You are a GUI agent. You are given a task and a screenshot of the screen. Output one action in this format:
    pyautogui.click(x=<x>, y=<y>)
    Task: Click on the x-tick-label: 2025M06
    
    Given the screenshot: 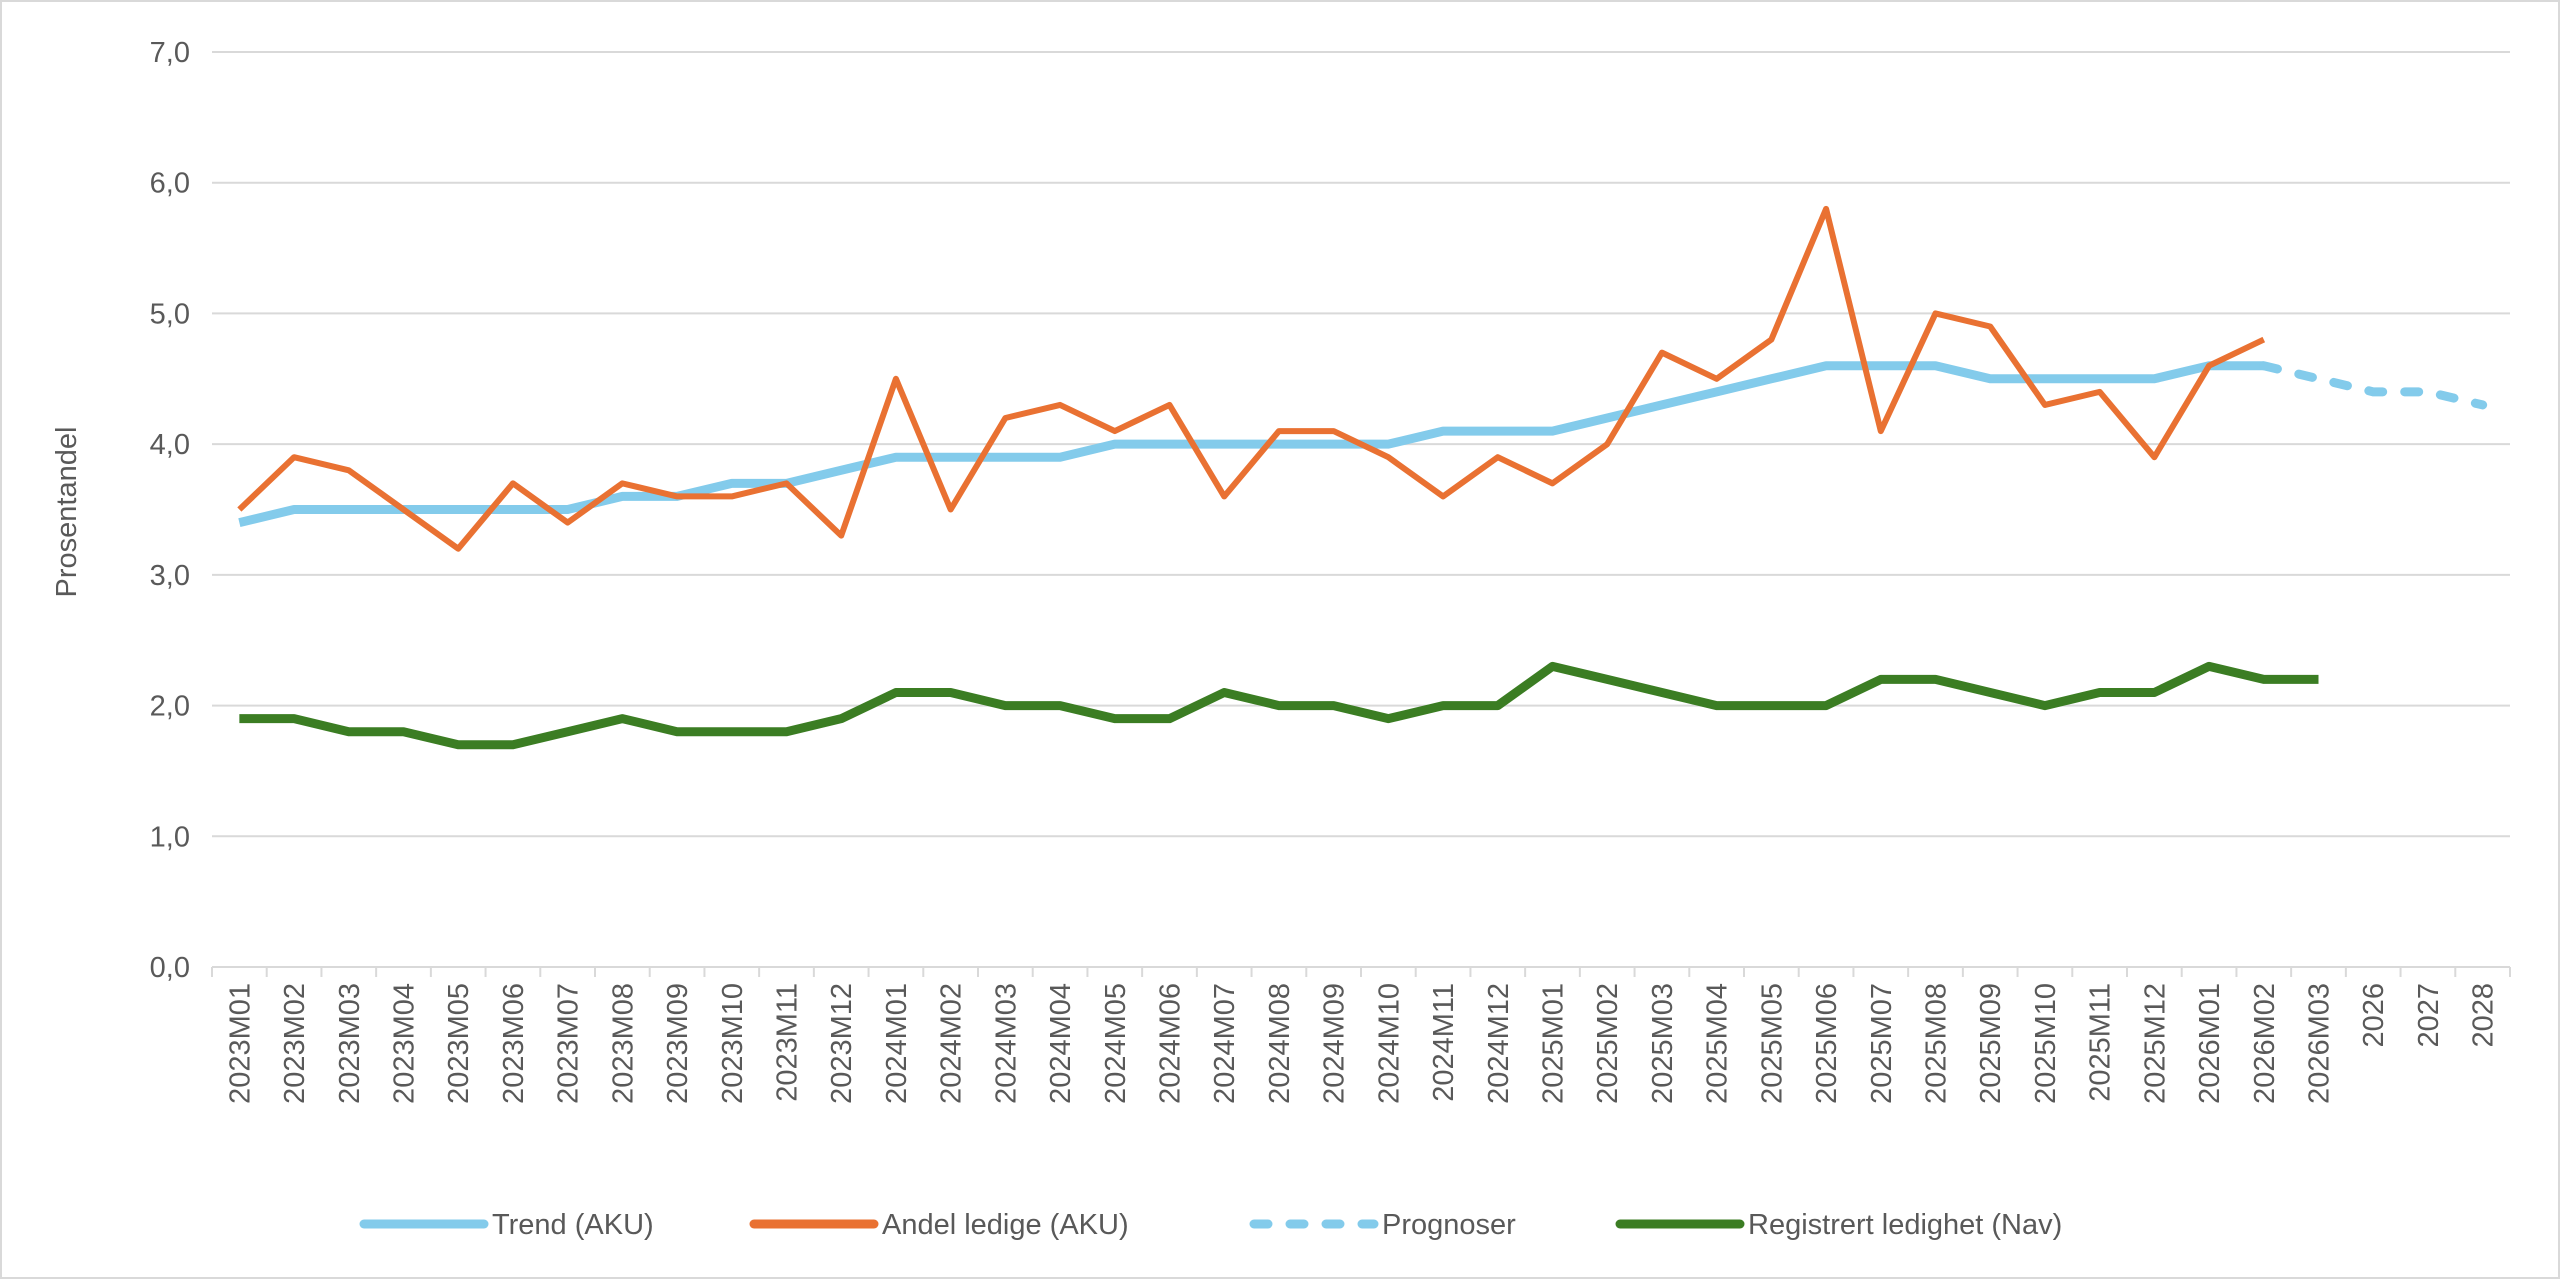 What is the action you would take?
    pyautogui.click(x=1827, y=1043)
    